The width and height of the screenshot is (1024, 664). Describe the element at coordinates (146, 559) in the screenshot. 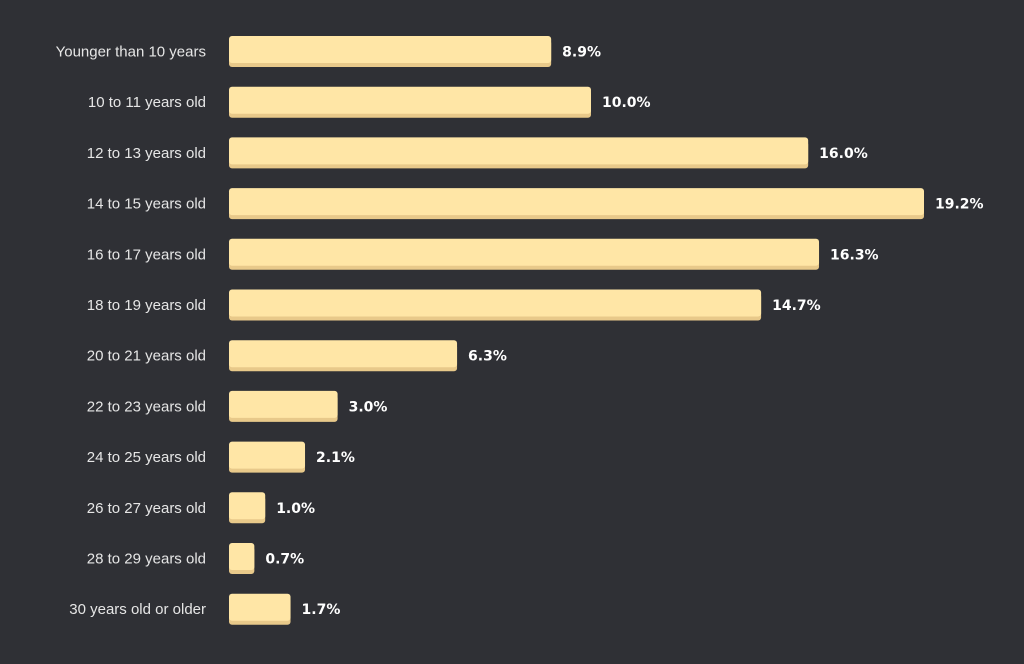

I see `category-label: 28 to 29 years old` at that location.